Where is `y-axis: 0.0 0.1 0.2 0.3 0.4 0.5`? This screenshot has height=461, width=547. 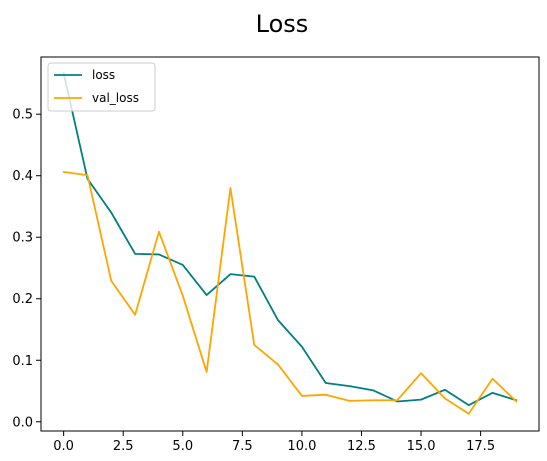 y-axis: 0.0 0.1 0.2 0.3 0.4 0.5 is located at coordinates (26, 269).